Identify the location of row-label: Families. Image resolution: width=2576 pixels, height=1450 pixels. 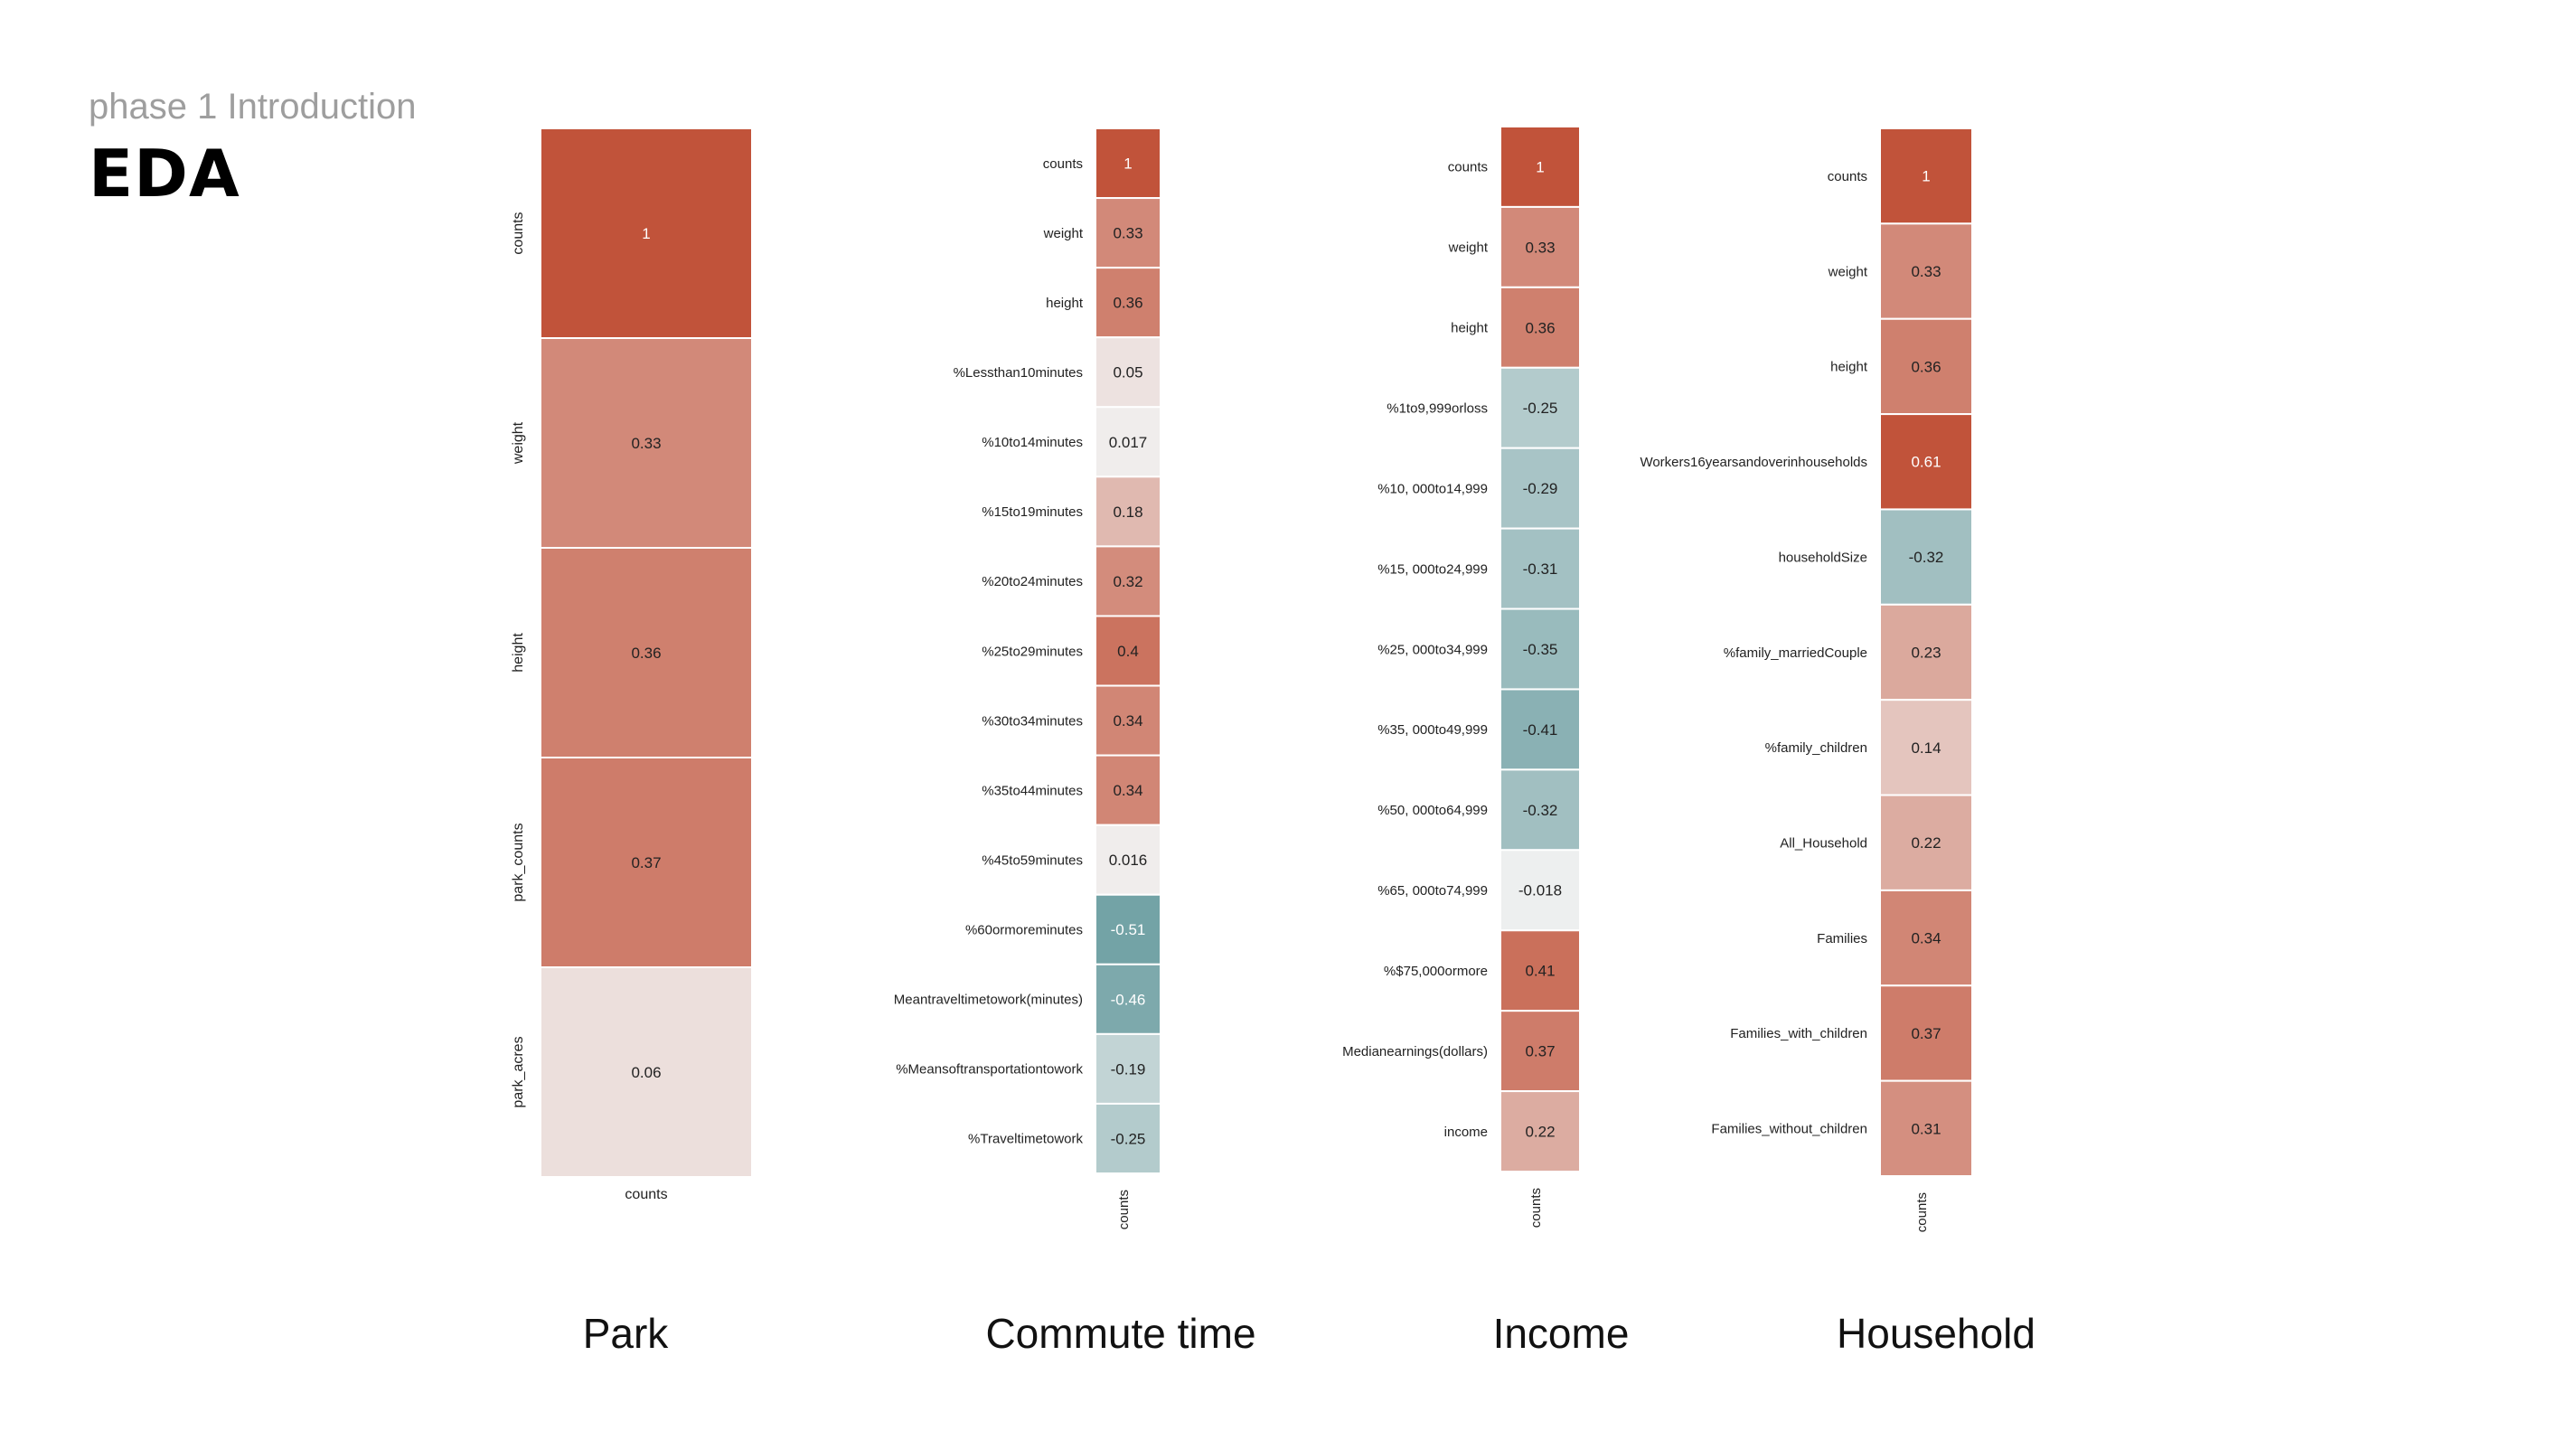
(1842, 939).